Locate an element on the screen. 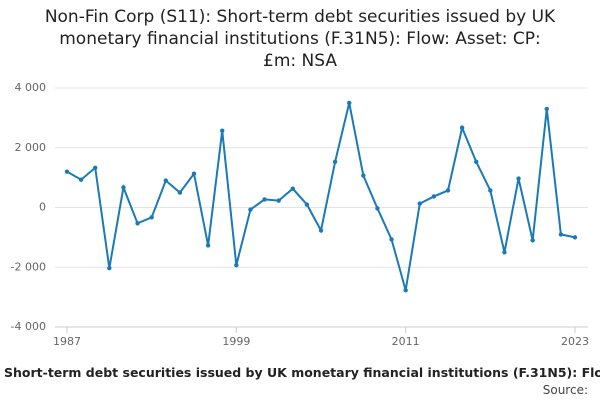 The image size is (600, 400). y-tick-label: 4 000 is located at coordinates (31, 87).